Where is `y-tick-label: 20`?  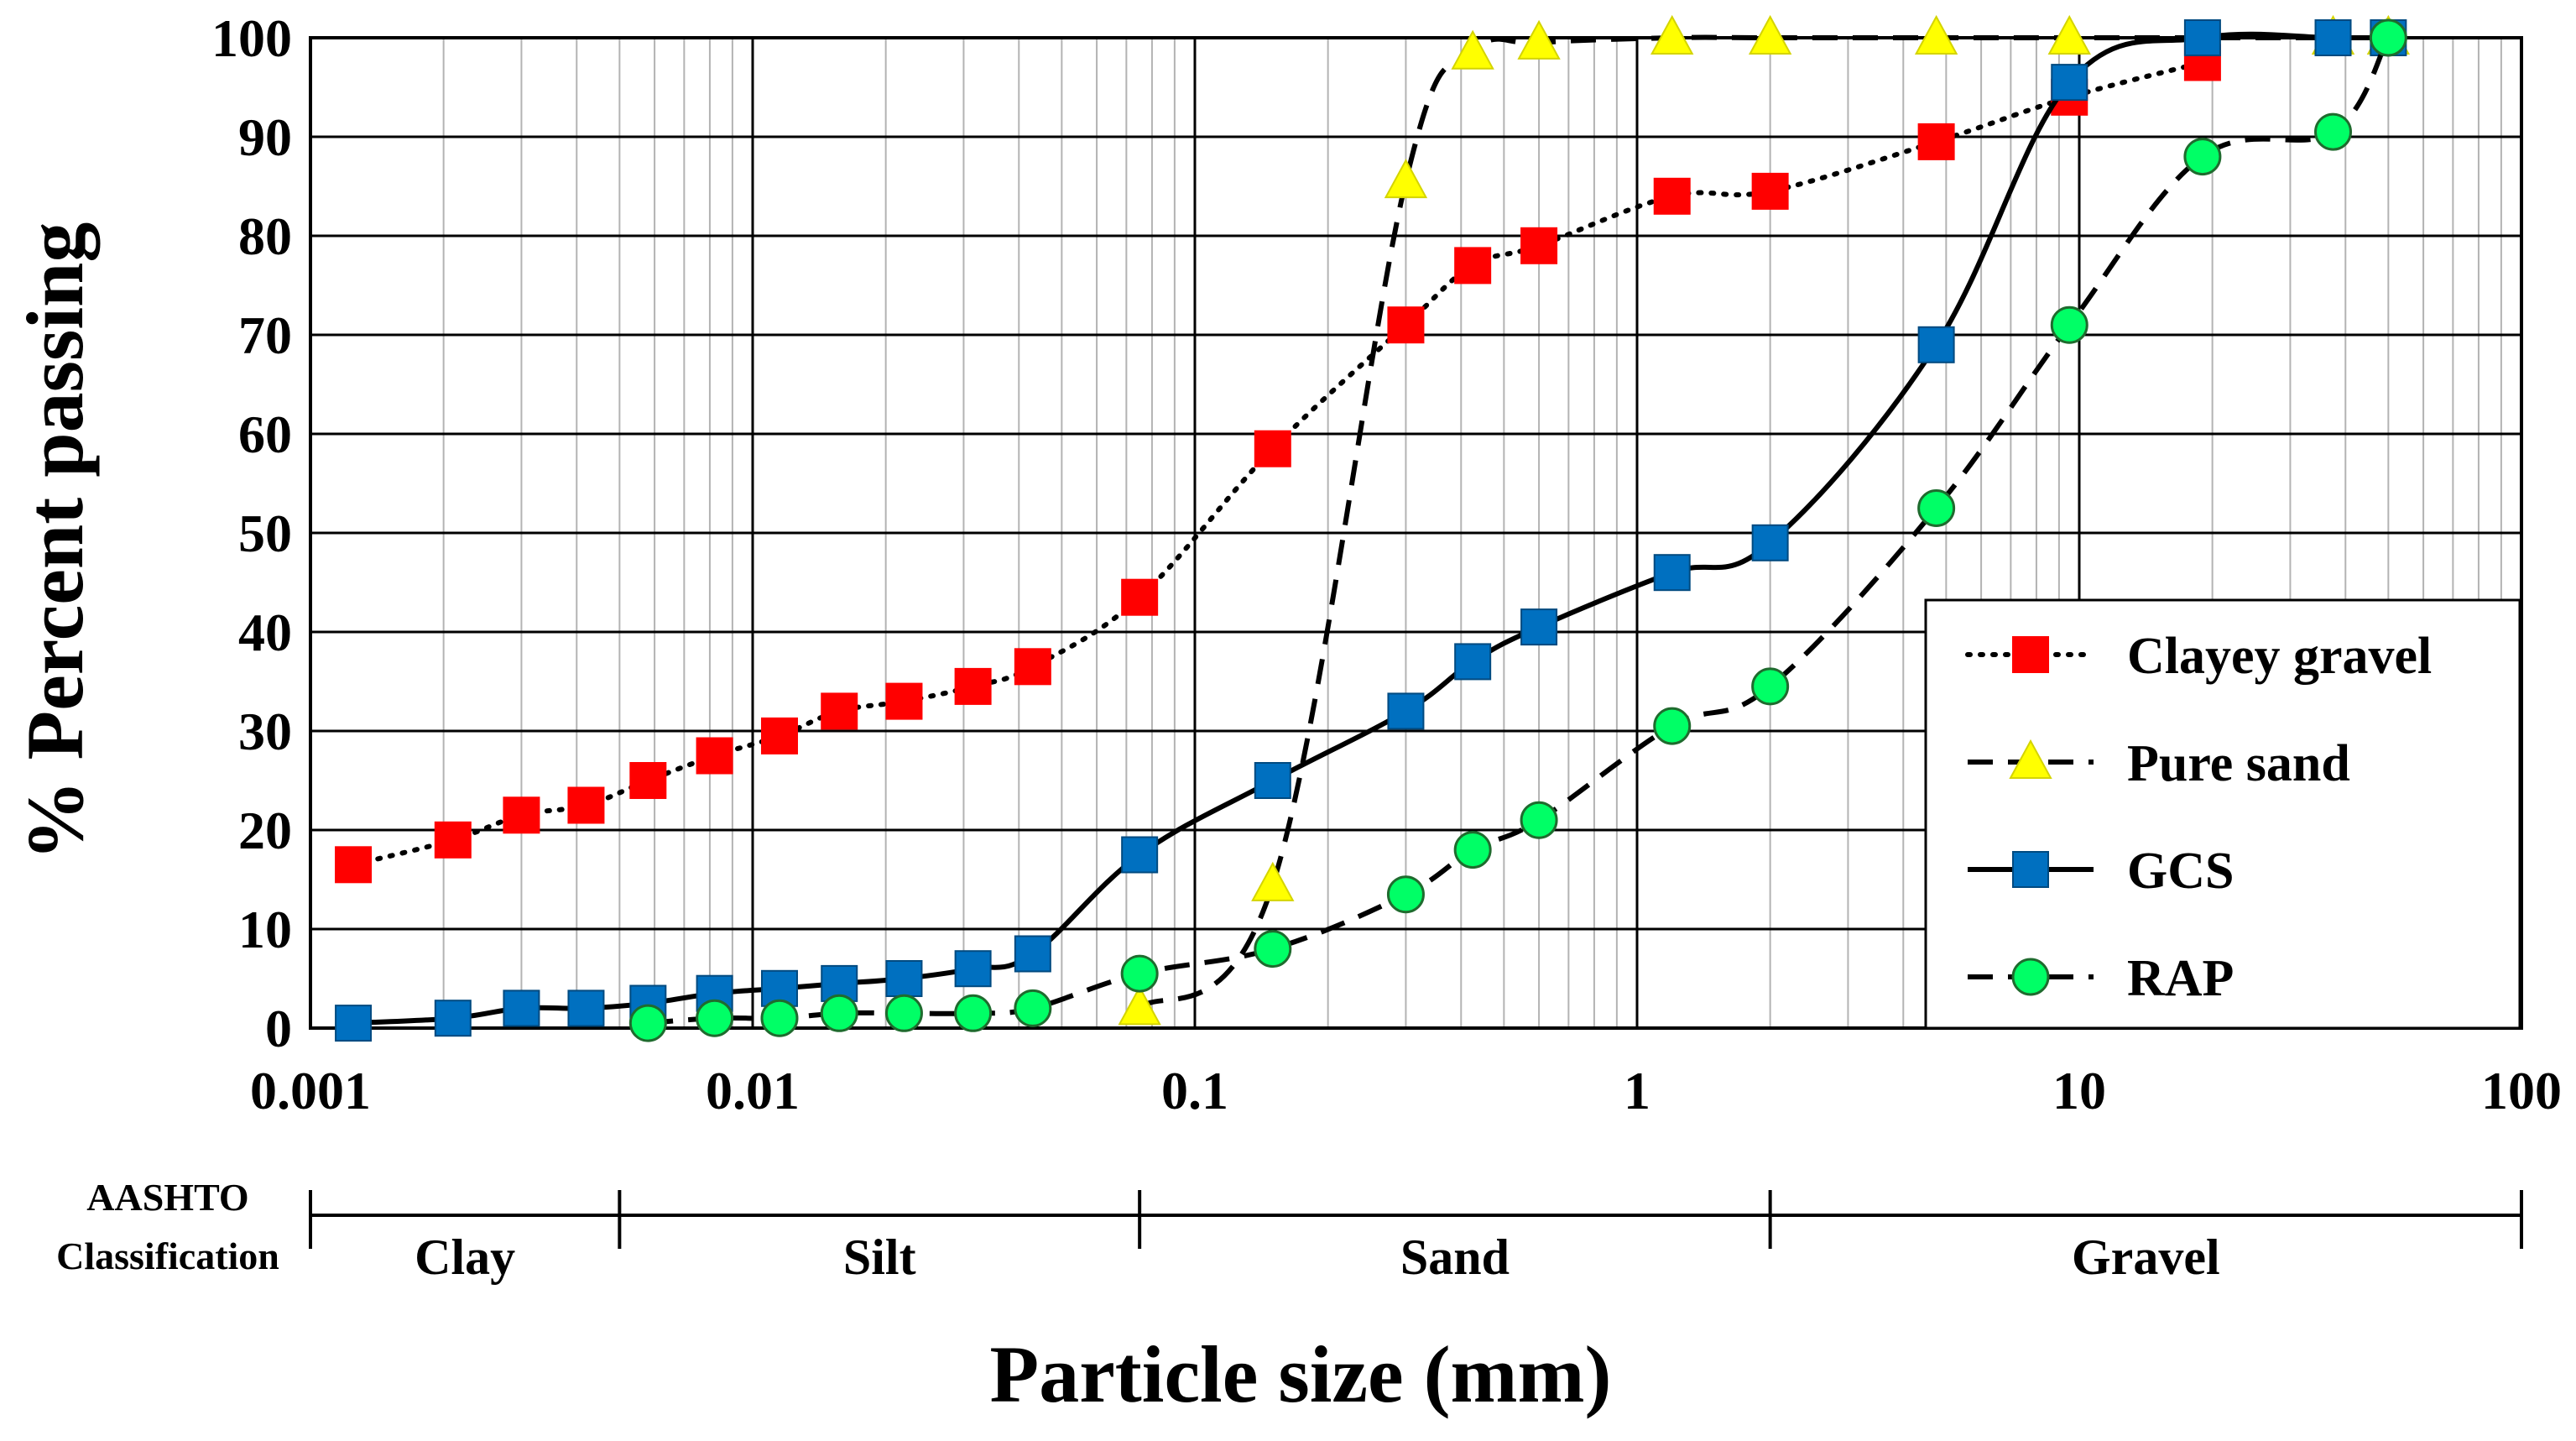
y-tick-label: 20 is located at coordinates (265, 830).